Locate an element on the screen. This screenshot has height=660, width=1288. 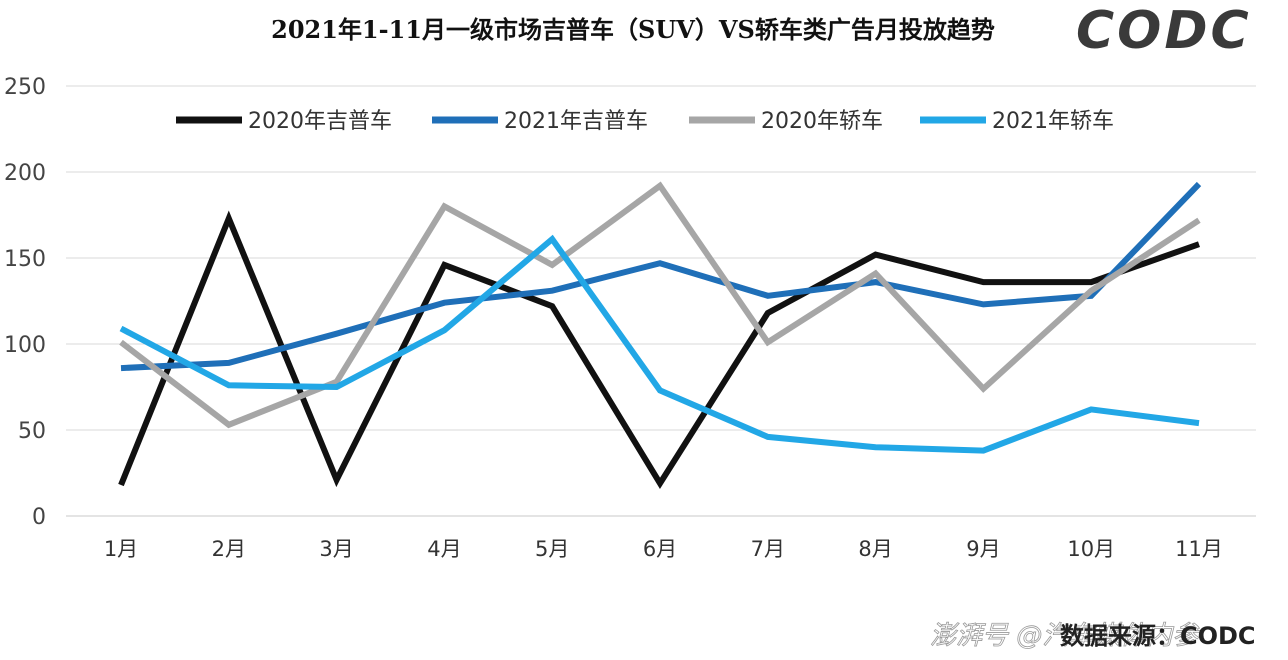
y-tick-label: 250 is located at coordinates (25, 87).